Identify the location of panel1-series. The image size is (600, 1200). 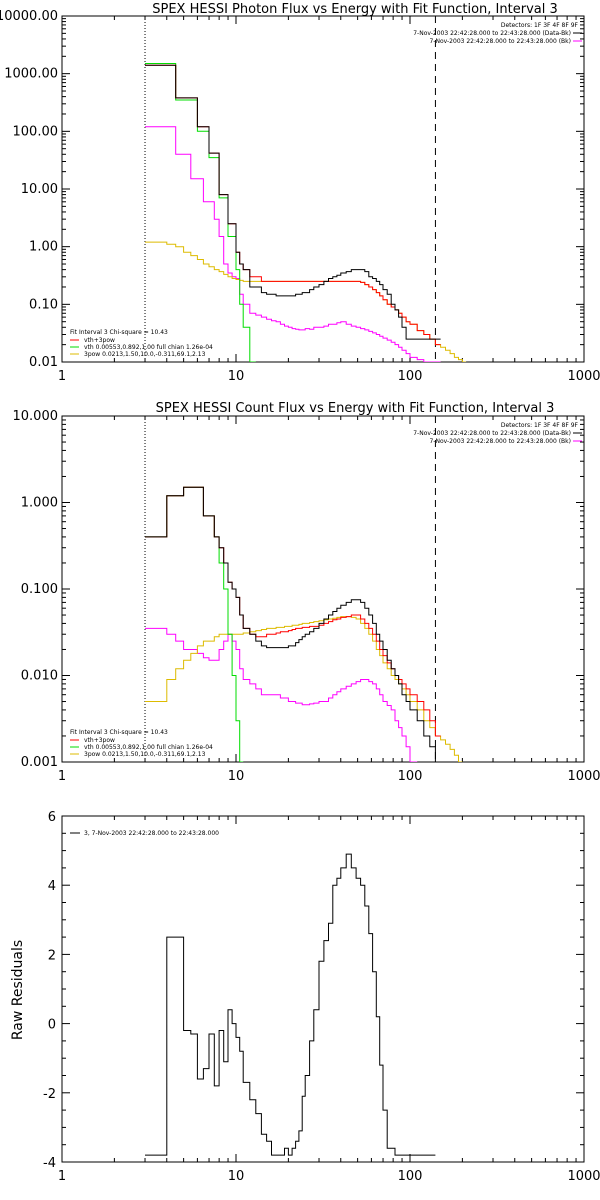
(306, 212).